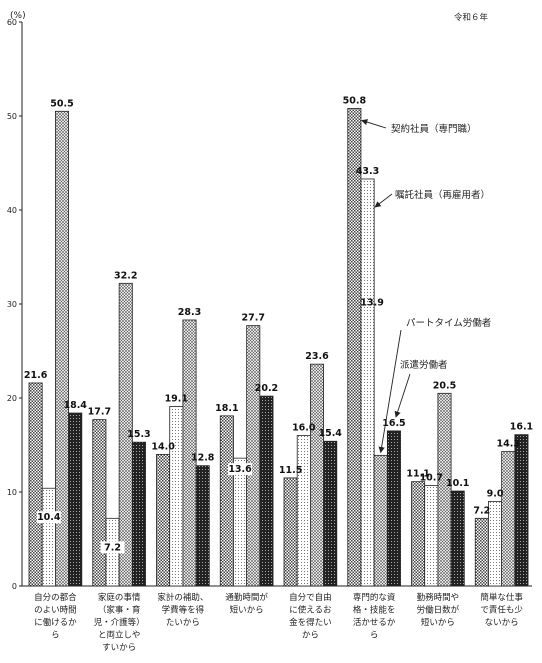 The height and width of the screenshot is (663, 542). I want to click on legend-label: 契約社員（専門職）, so click(434, 129).